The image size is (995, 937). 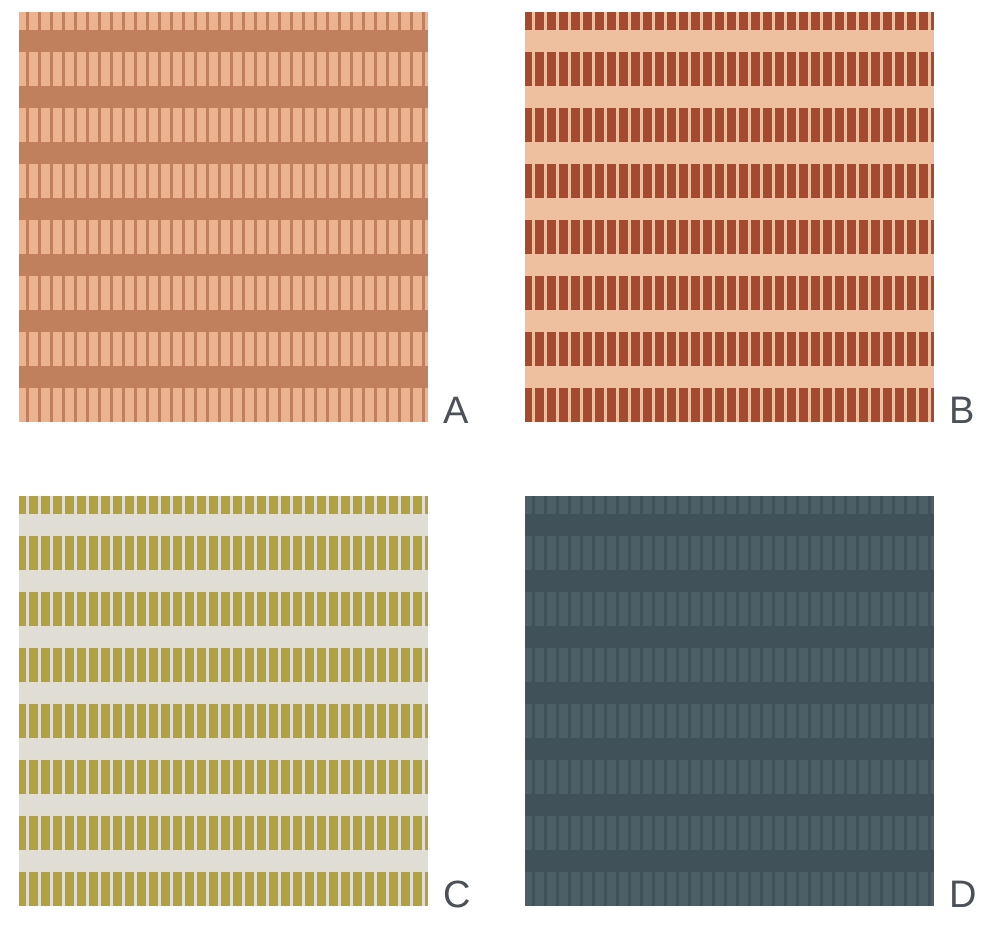 What do you see at coordinates (962, 411) in the screenshot?
I see `swatch-label-b: B` at bounding box center [962, 411].